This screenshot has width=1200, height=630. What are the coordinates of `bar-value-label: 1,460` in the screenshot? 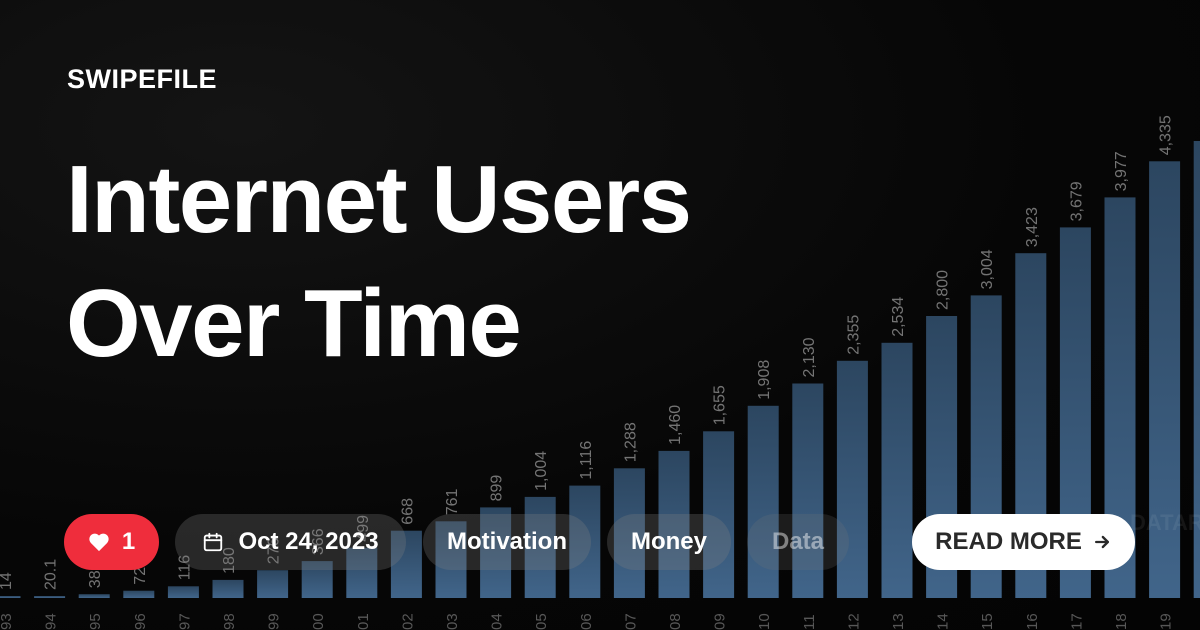 It's located at (675, 425).